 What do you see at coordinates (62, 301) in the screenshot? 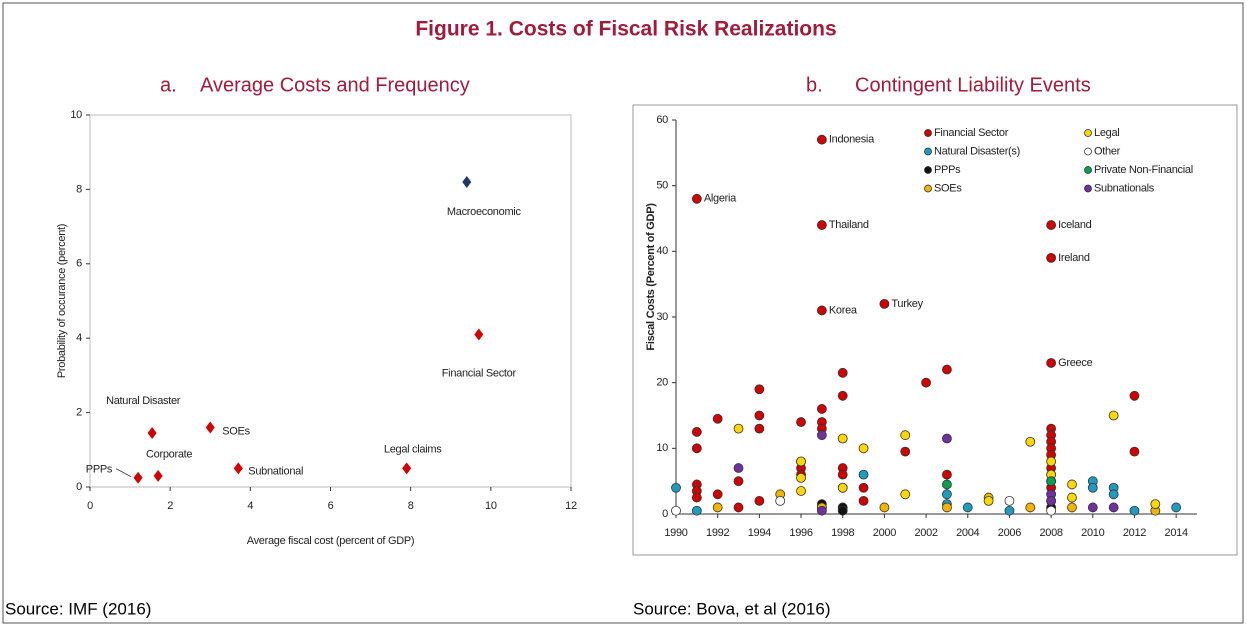
I see `y-axis-label: Probability of occurance (percent)` at bounding box center [62, 301].